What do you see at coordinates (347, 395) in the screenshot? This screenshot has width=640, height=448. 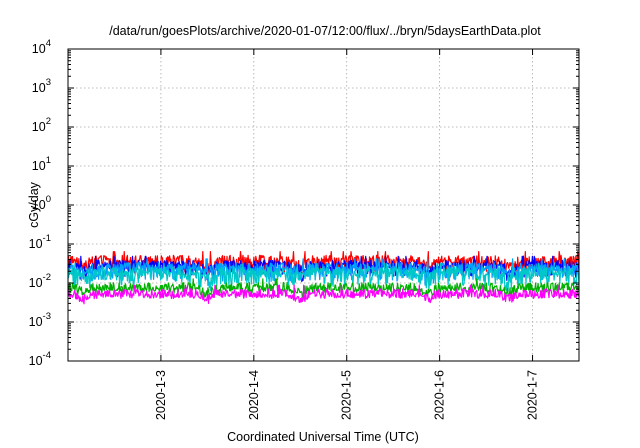 I see `x-tick-label: 2020-1-5` at bounding box center [347, 395].